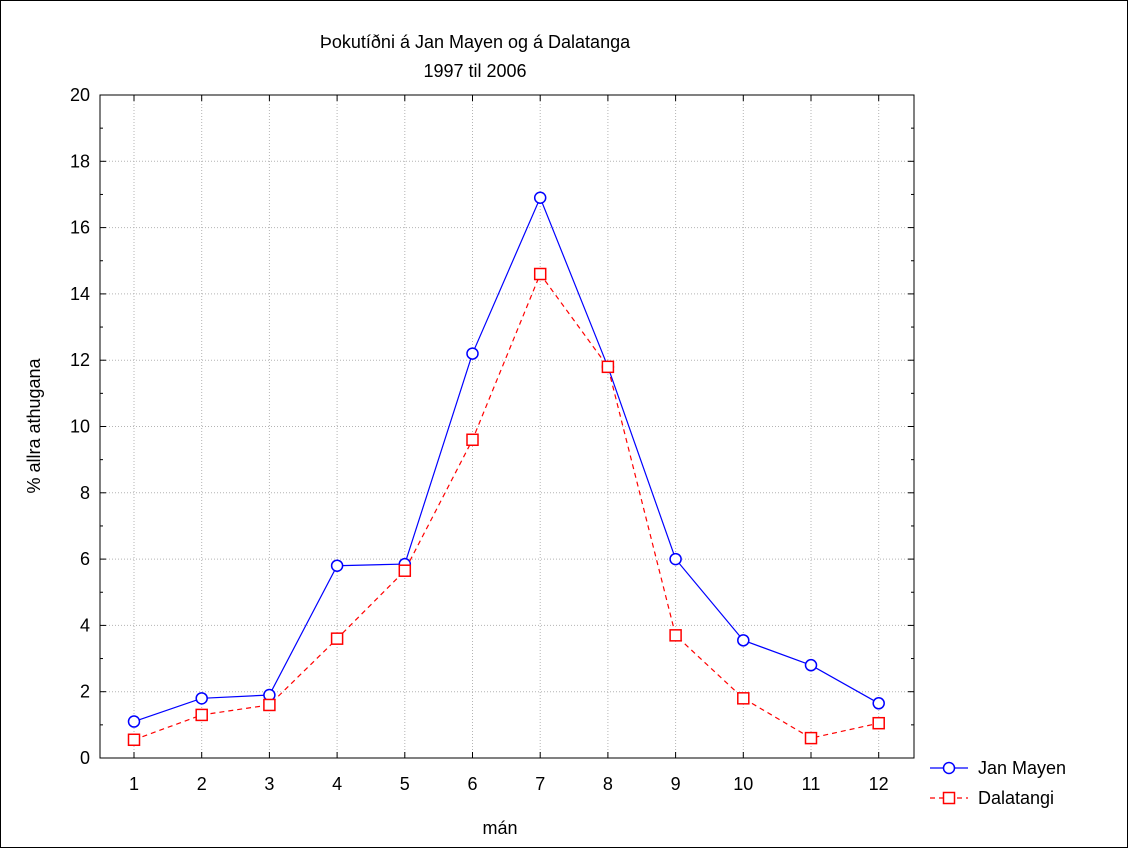 This screenshot has width=1128, height=848. Describe the element at coordinates (80, 427) in the screenshot. I see `y-tick-label: 10` at that location.